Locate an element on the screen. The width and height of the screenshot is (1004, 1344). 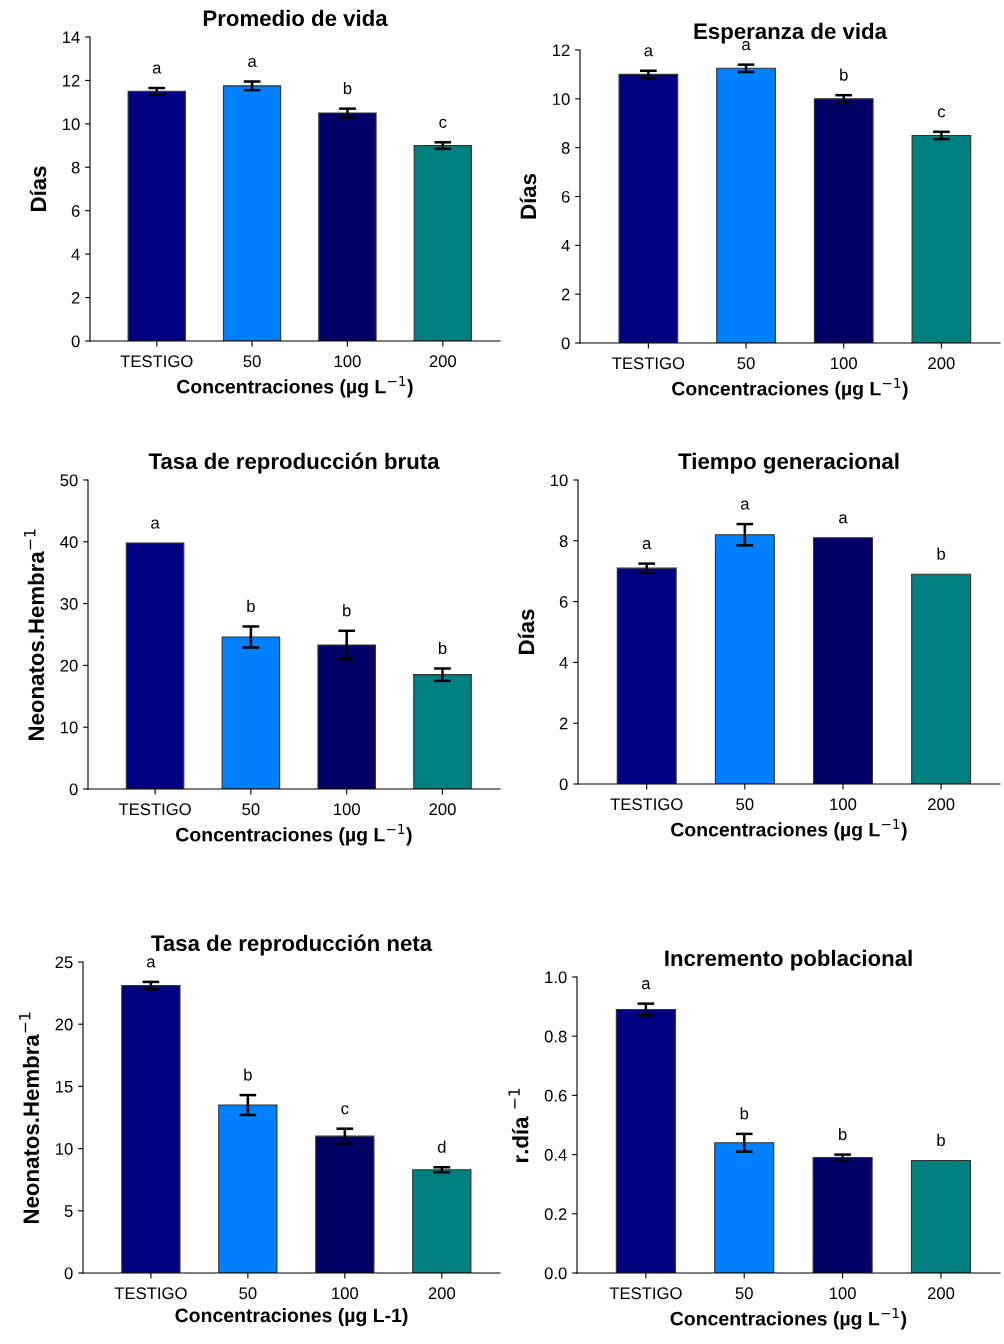
y-tick-label: 8 is located at coordinates (565, 148).